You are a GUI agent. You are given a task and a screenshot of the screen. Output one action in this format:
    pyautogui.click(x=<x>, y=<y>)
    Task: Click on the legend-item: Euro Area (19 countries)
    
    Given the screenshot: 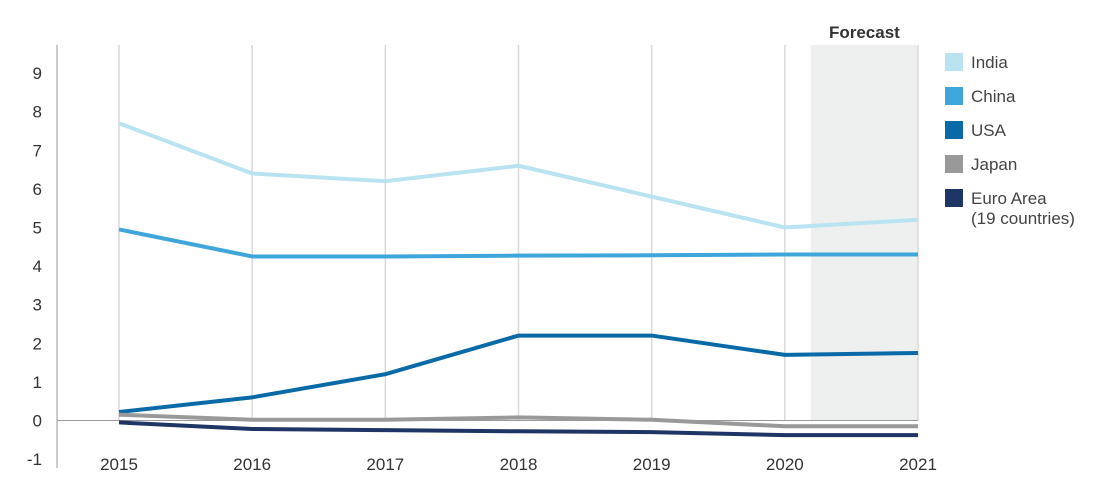 What is the action you would take?
    pyautogui.click(x=1010, y=208)
    